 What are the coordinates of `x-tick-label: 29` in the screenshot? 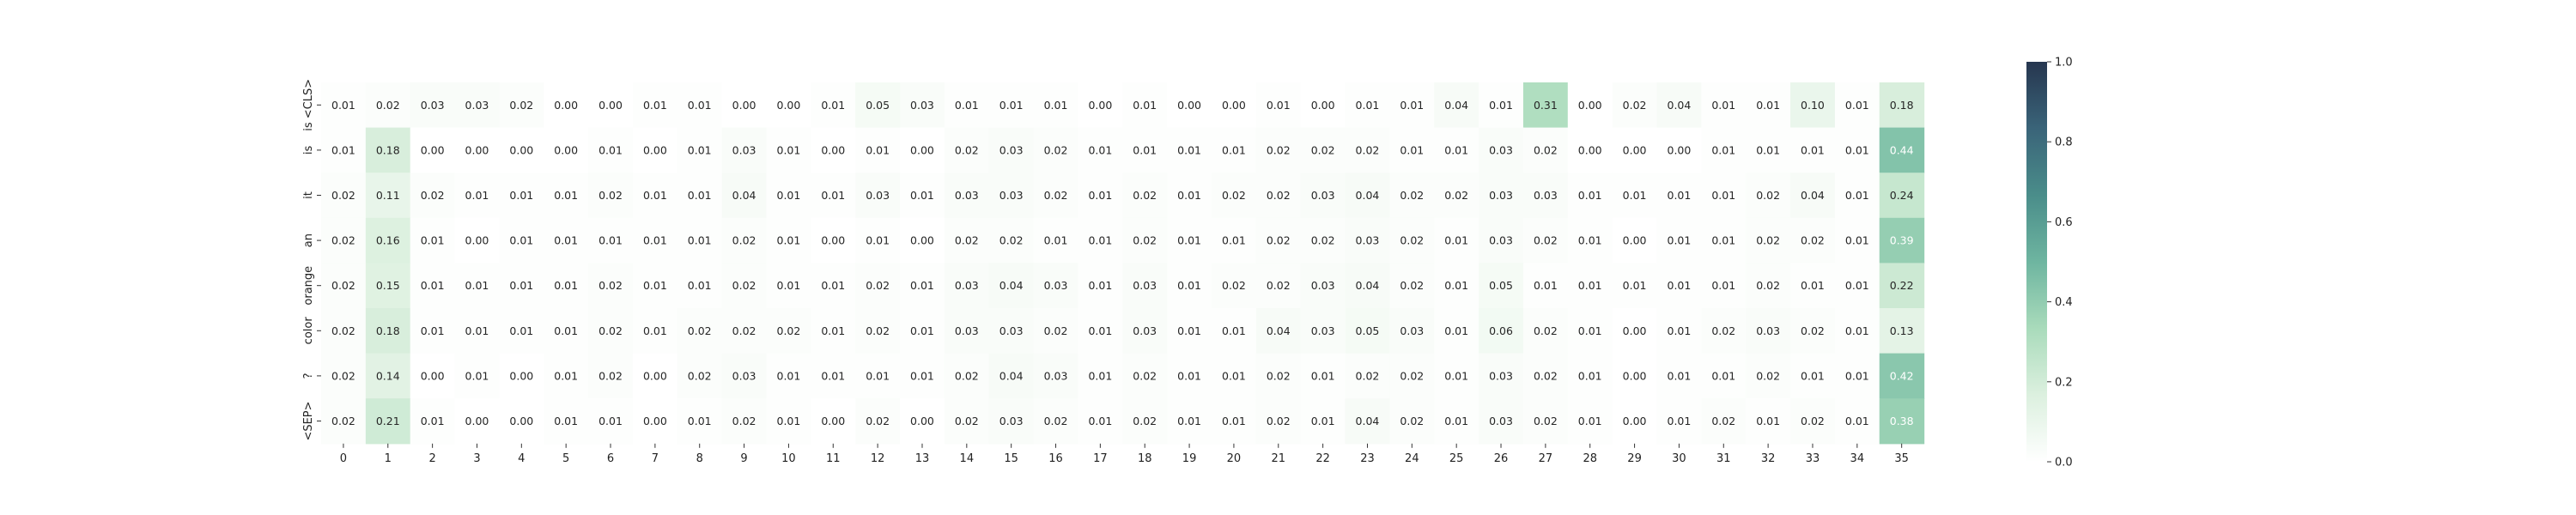 It's located at (1634, 458).